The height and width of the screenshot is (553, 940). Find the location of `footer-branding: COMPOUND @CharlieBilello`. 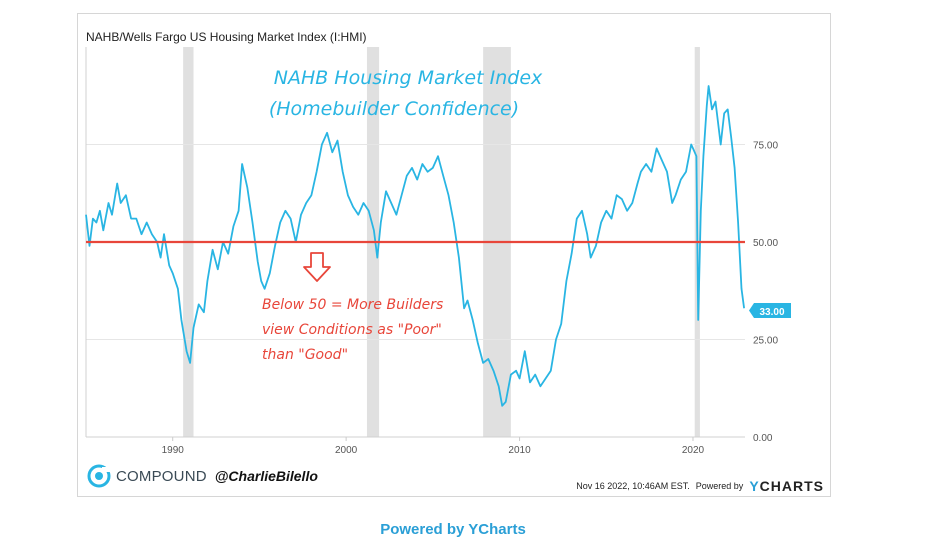

footer-branding: COMPOUND @CharlieBilello is located at coordinates (202, 476).